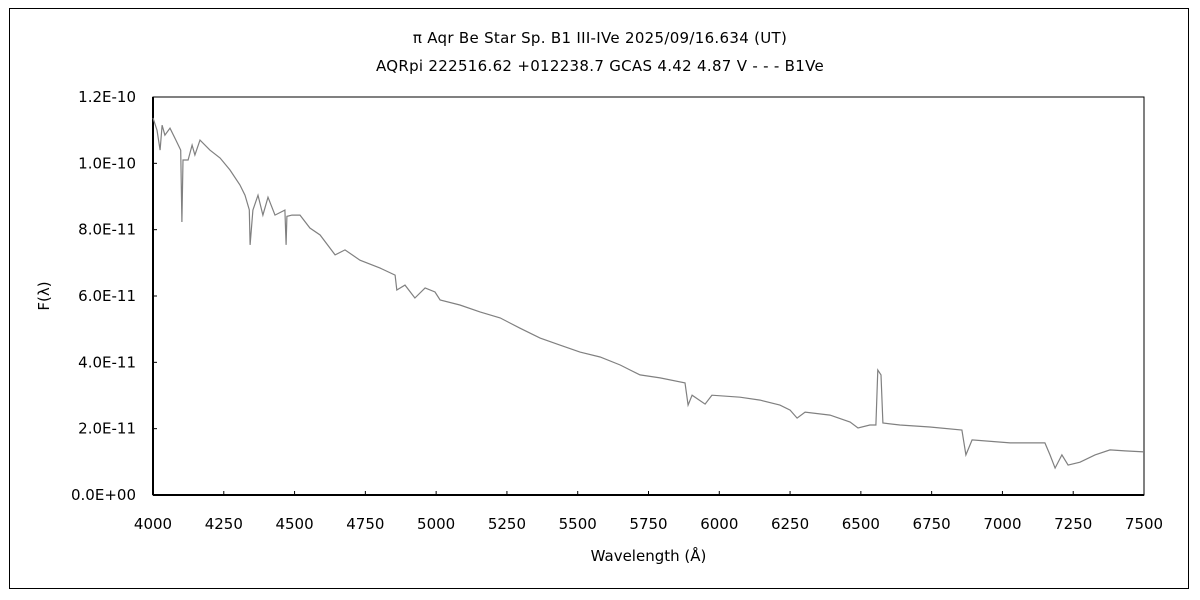 Image resolution: width=1200 pixels, height=600 pixels. I want to click on x-tick-label: 4500, so click(294, 524).